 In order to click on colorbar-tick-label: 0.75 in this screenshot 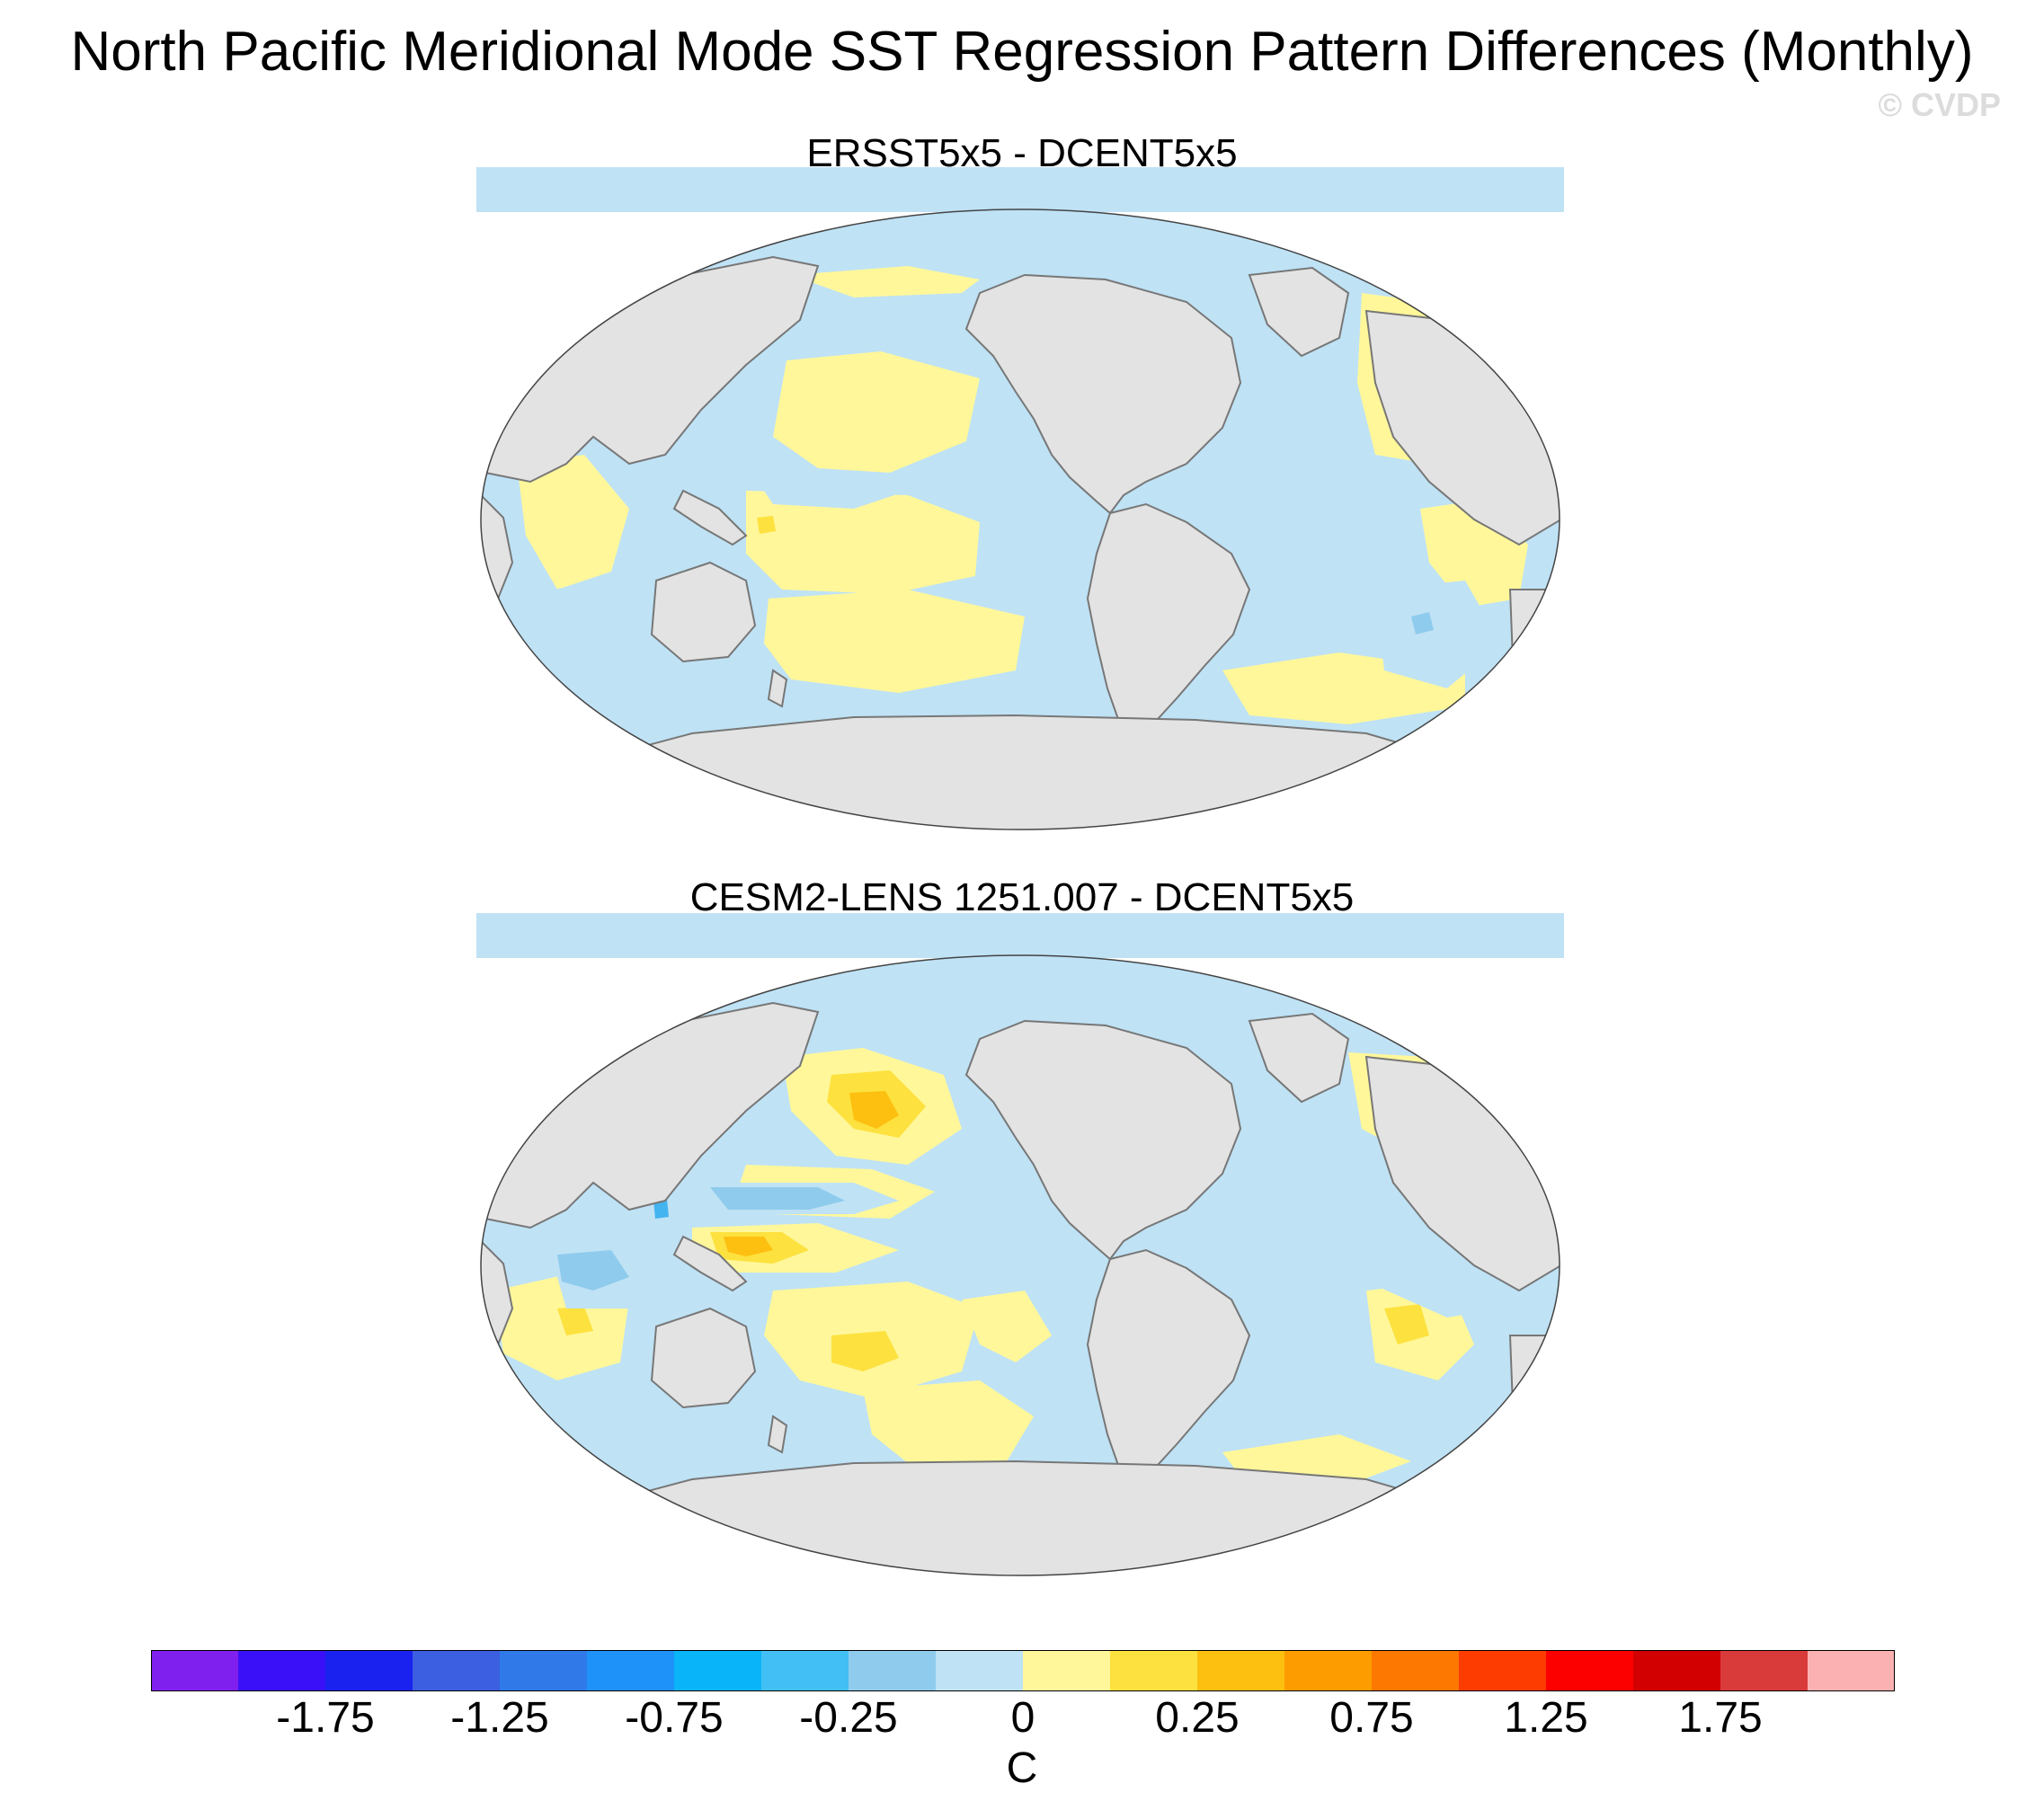, I will do `click(1371, 1718)`.